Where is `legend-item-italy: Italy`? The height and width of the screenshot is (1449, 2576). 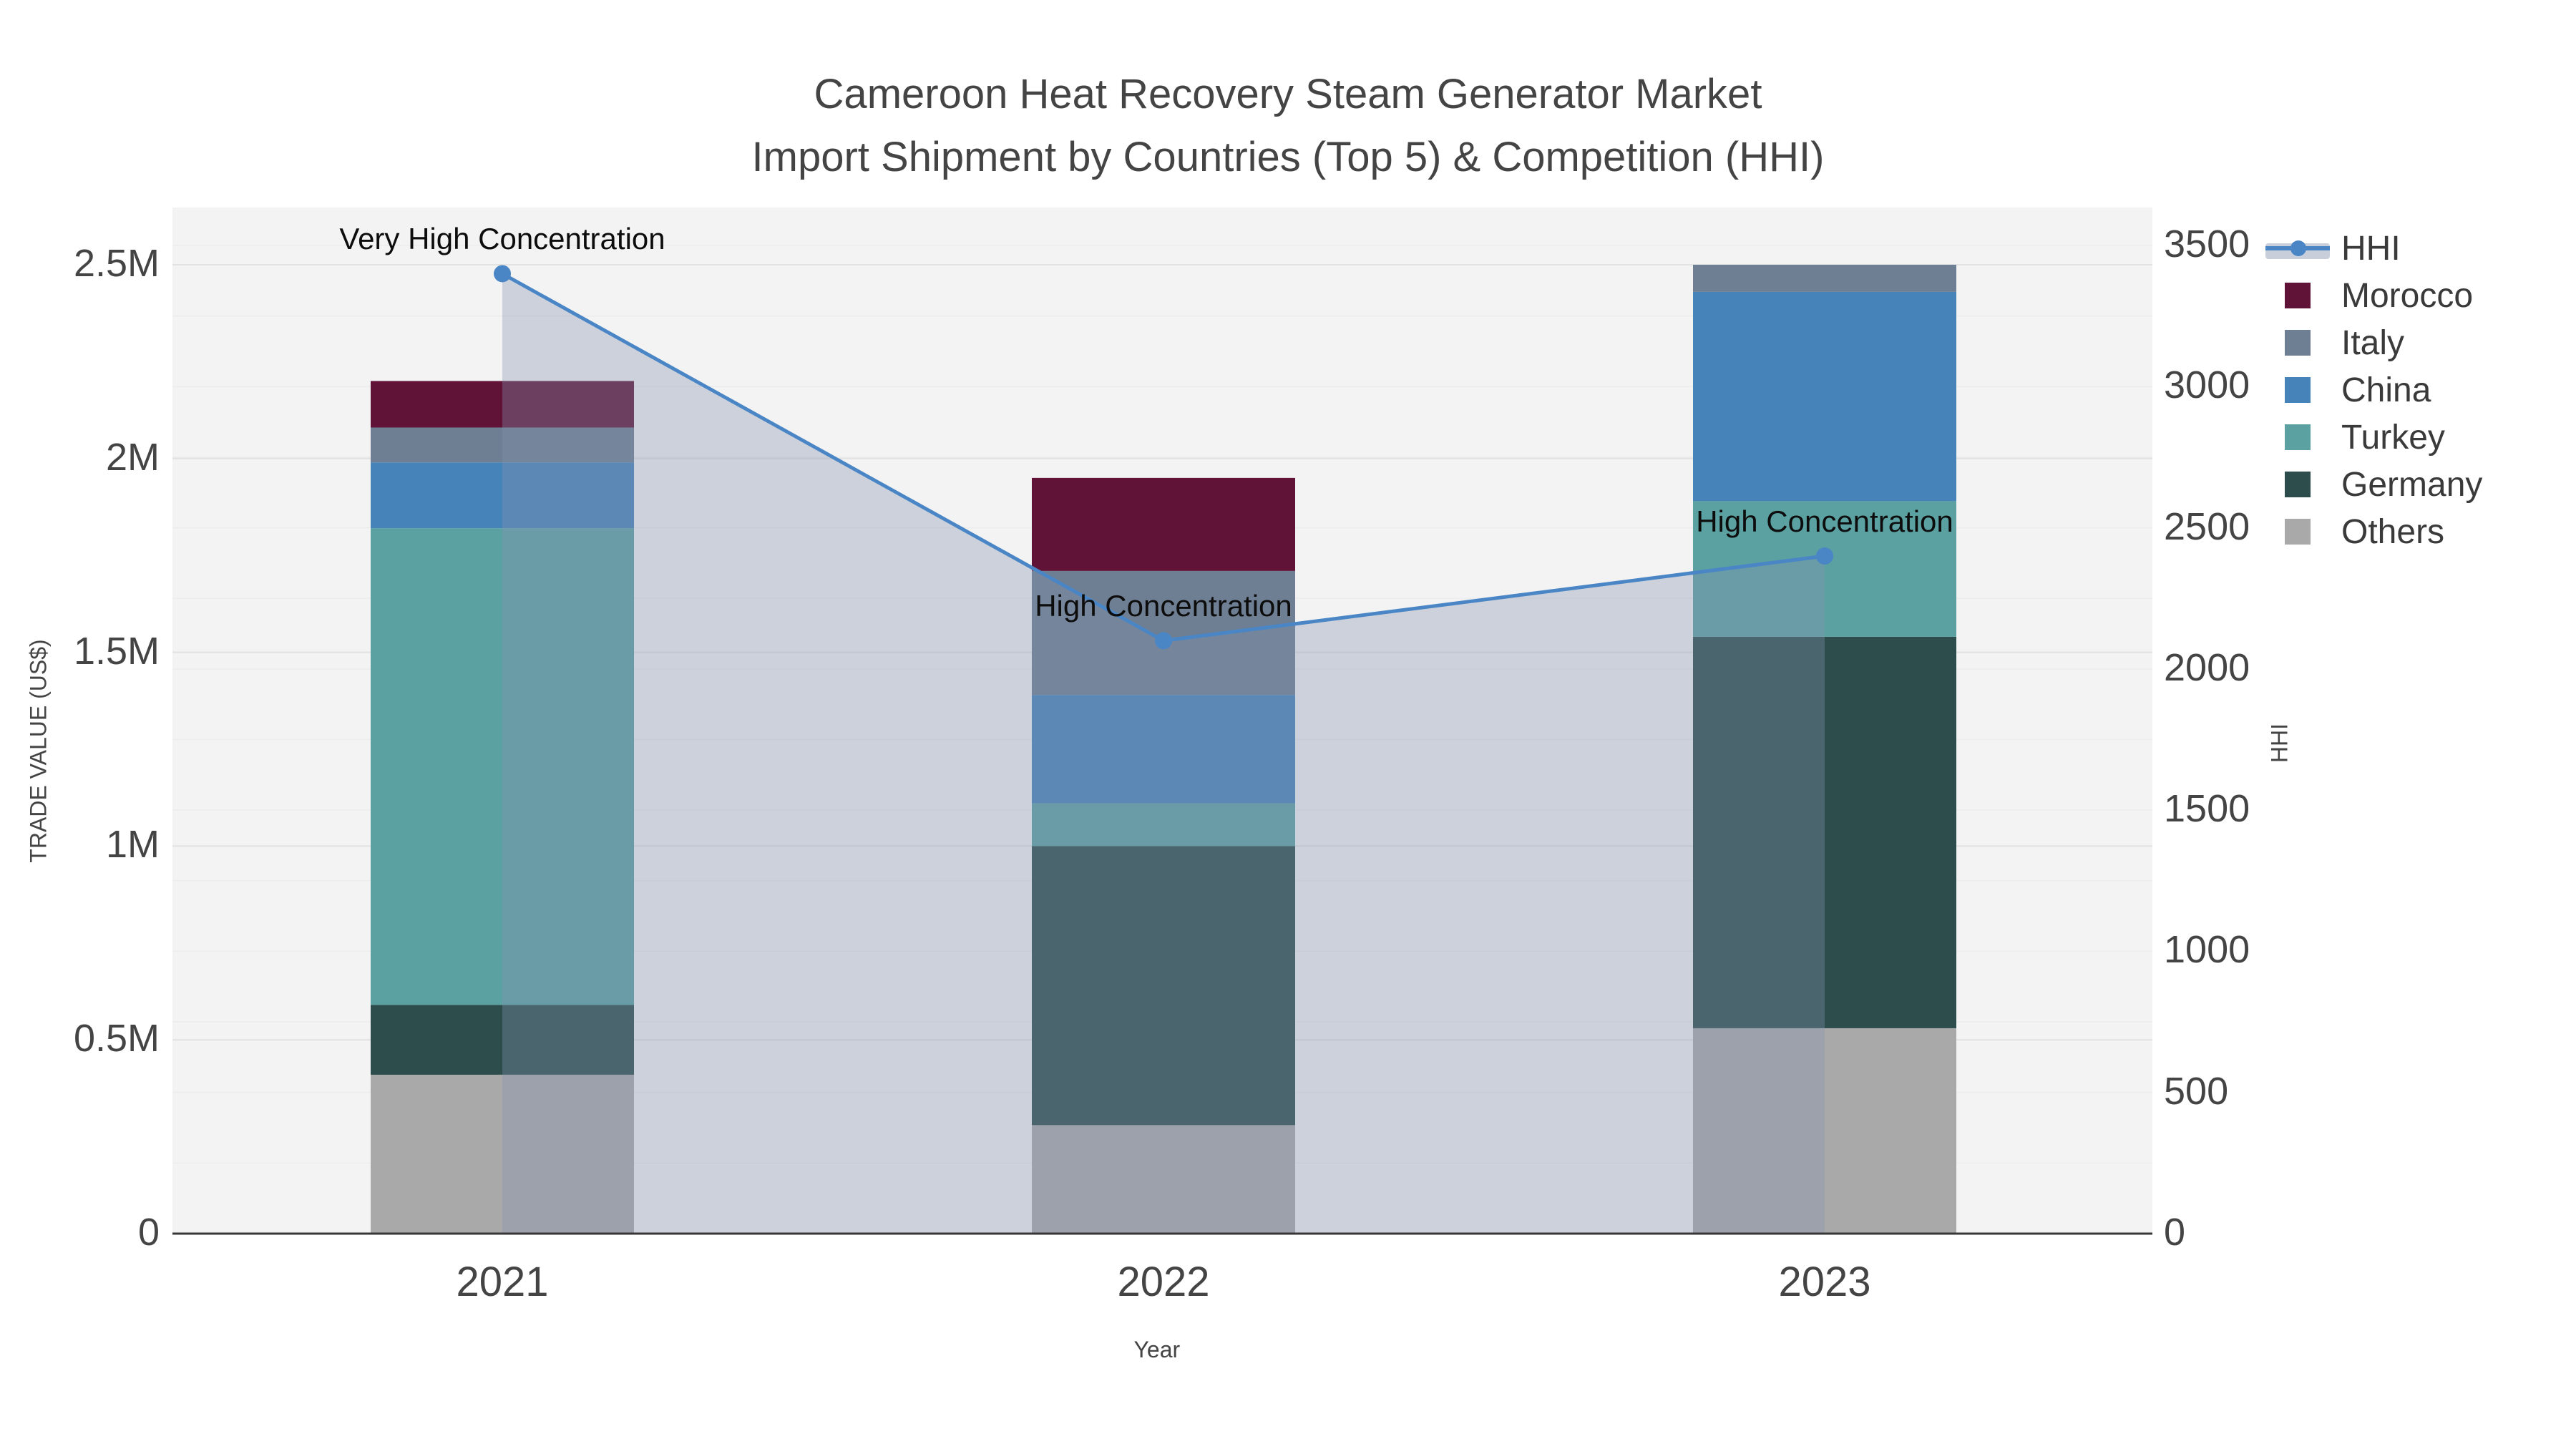
legend-item-italy: Italy is located at coordinates (2371, 342).